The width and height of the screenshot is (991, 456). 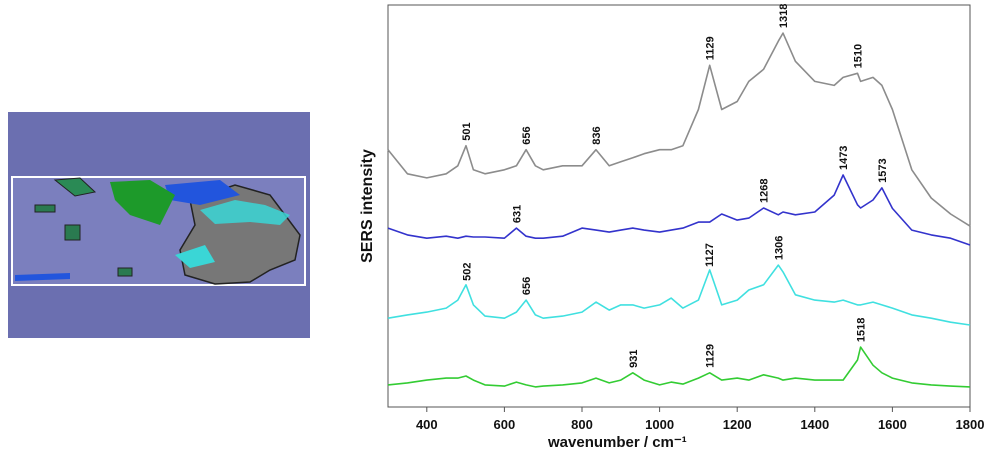 What do you see at coordinates (634, 358) in the screenshot?
I see `peak-label: 931` at bounding box center [634, 358].